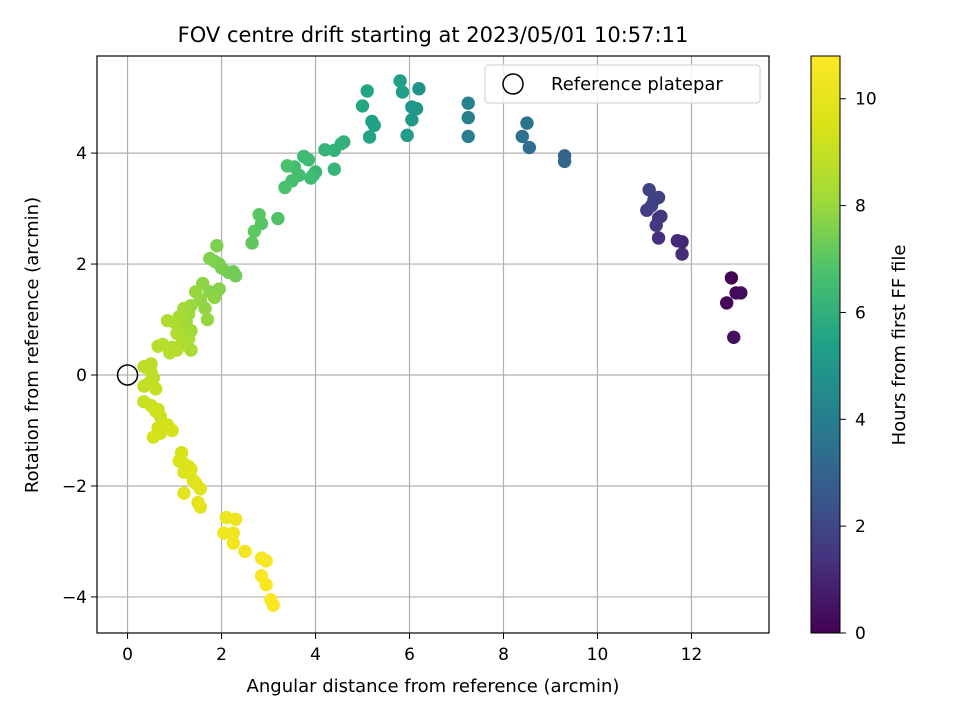 This screenshot has height=720, width=960. I want to click on x-tick-label: 12, so click(692, 655).